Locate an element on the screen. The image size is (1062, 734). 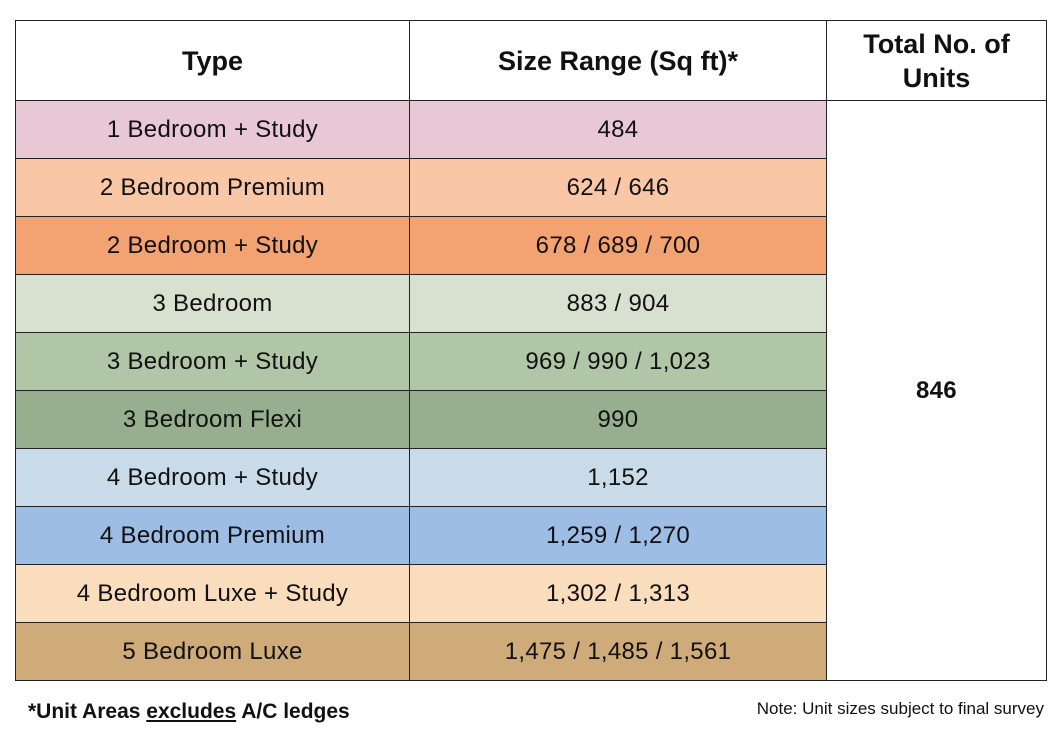
cell-type: 2 Bedroom + Study is located at coordinates (212, 245).